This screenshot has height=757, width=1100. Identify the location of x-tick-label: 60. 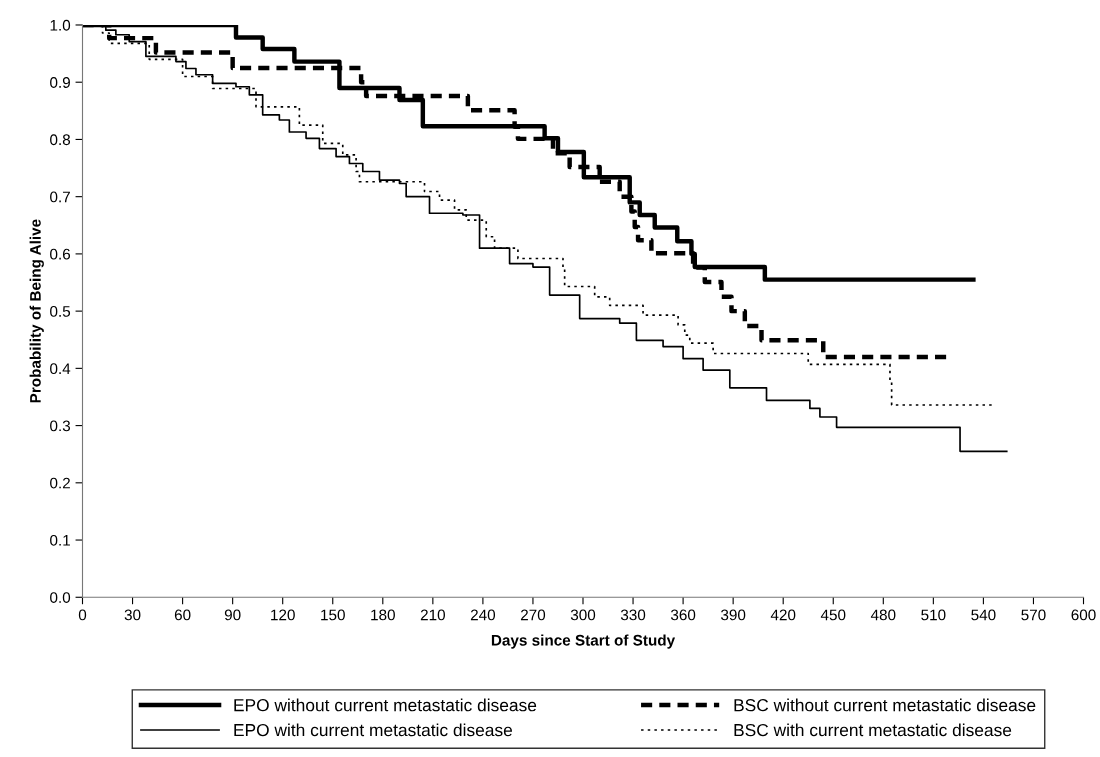
(182, 615).